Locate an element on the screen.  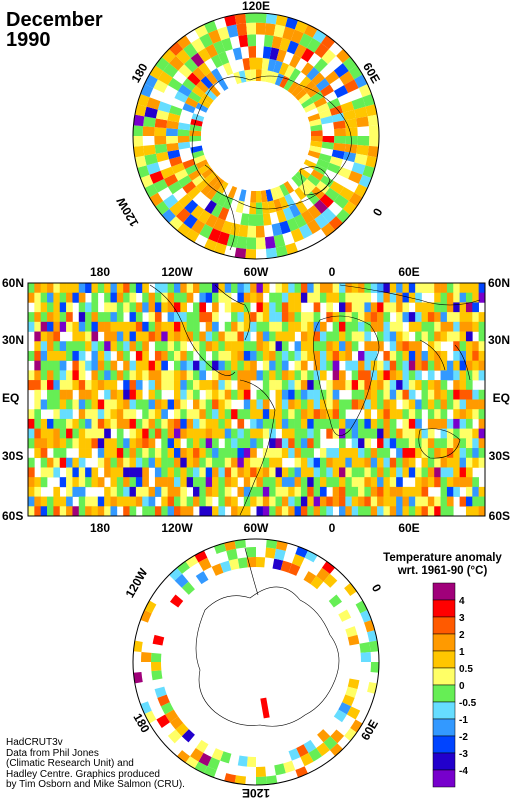
credit-line: by Tim Osborn and Mike Salmon (CRU). is located at coordinates (95, 784).